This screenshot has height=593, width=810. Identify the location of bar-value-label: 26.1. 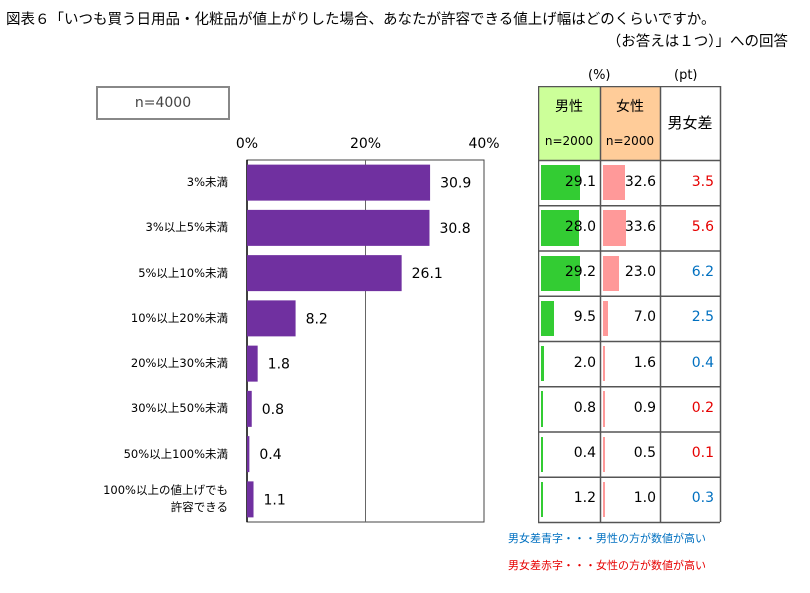
(427, 274).